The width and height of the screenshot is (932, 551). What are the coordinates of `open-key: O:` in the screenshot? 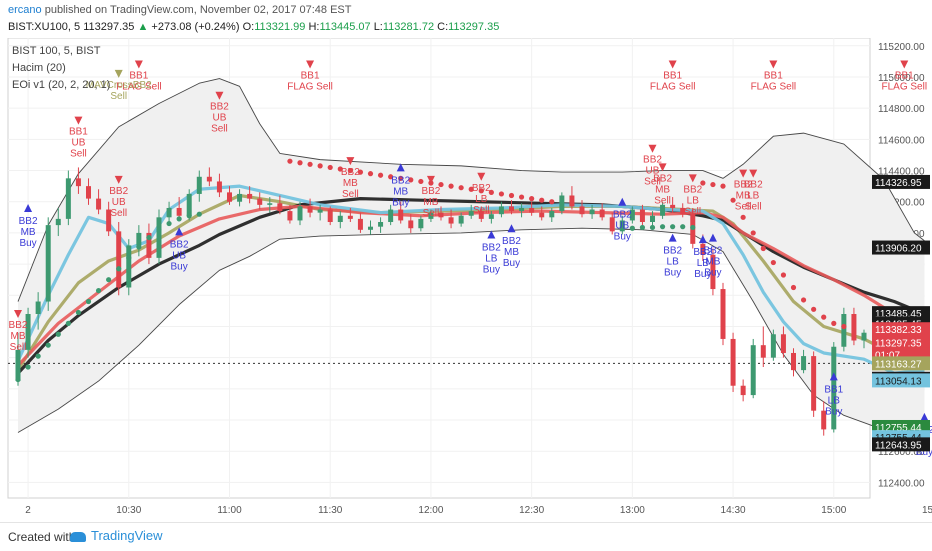 It's located at (249, 27).